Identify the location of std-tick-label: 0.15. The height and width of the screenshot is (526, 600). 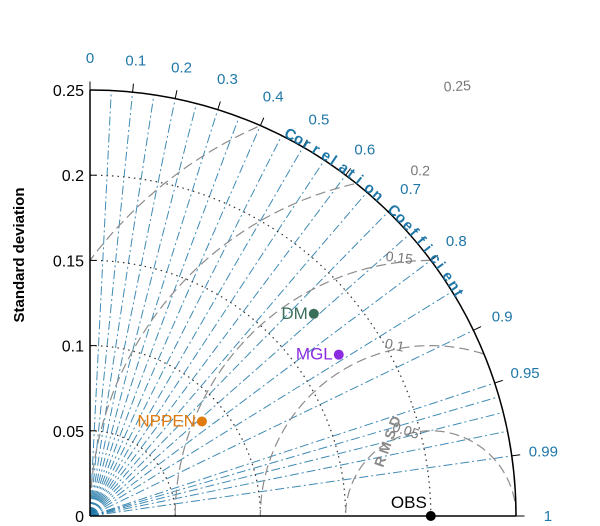
(68, 261).